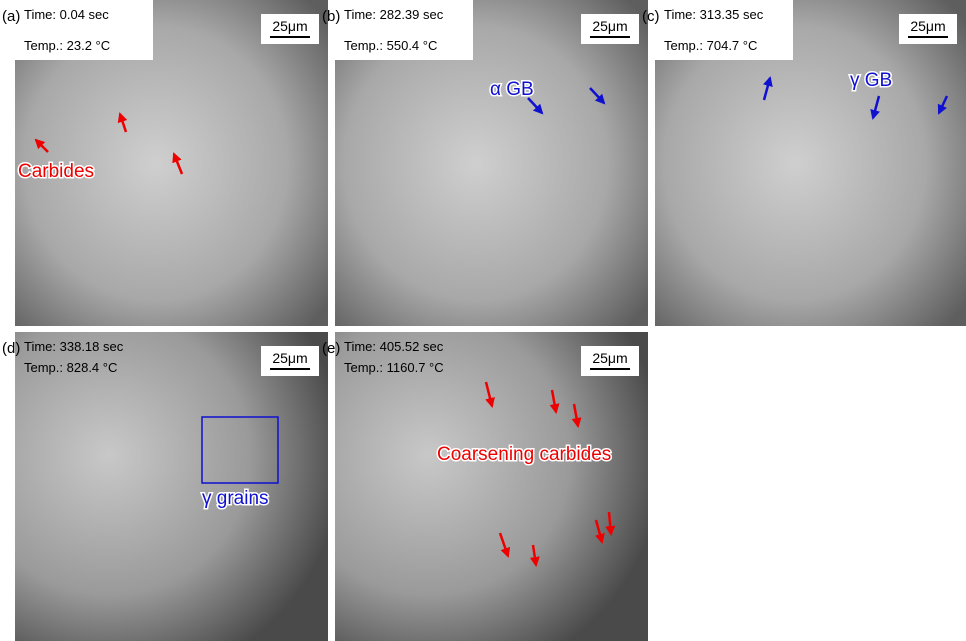 This screenshot has width=966, height=641. What do you see at coordinates (651, 16) in the screenshot?
I see `panel-label: (c)` at bounding box center [651, 16].